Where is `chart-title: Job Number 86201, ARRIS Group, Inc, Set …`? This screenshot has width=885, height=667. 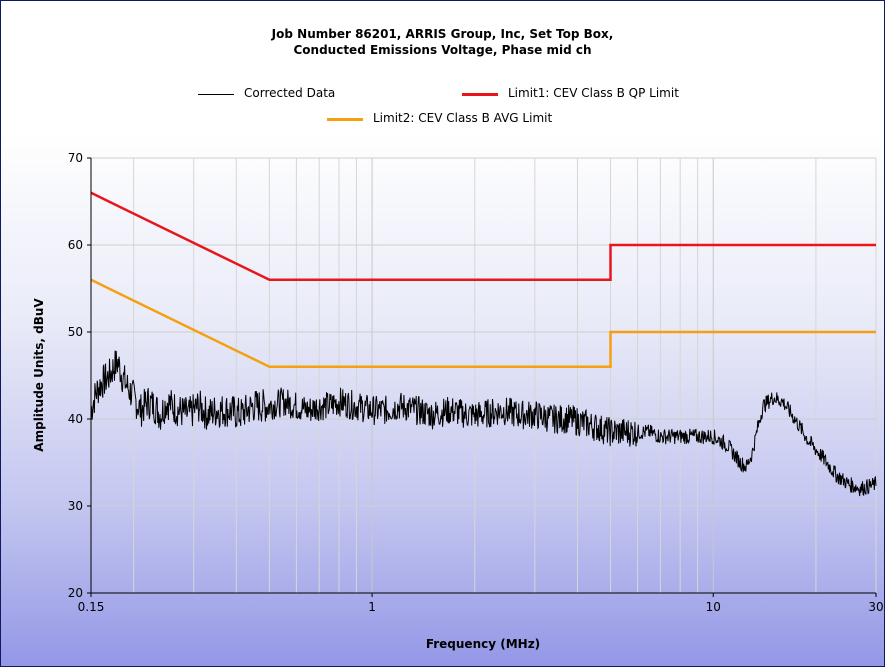
chart-title: Job Number 86201, ARRIS Group, Inc, Set … is located at coordinates (442, 34).